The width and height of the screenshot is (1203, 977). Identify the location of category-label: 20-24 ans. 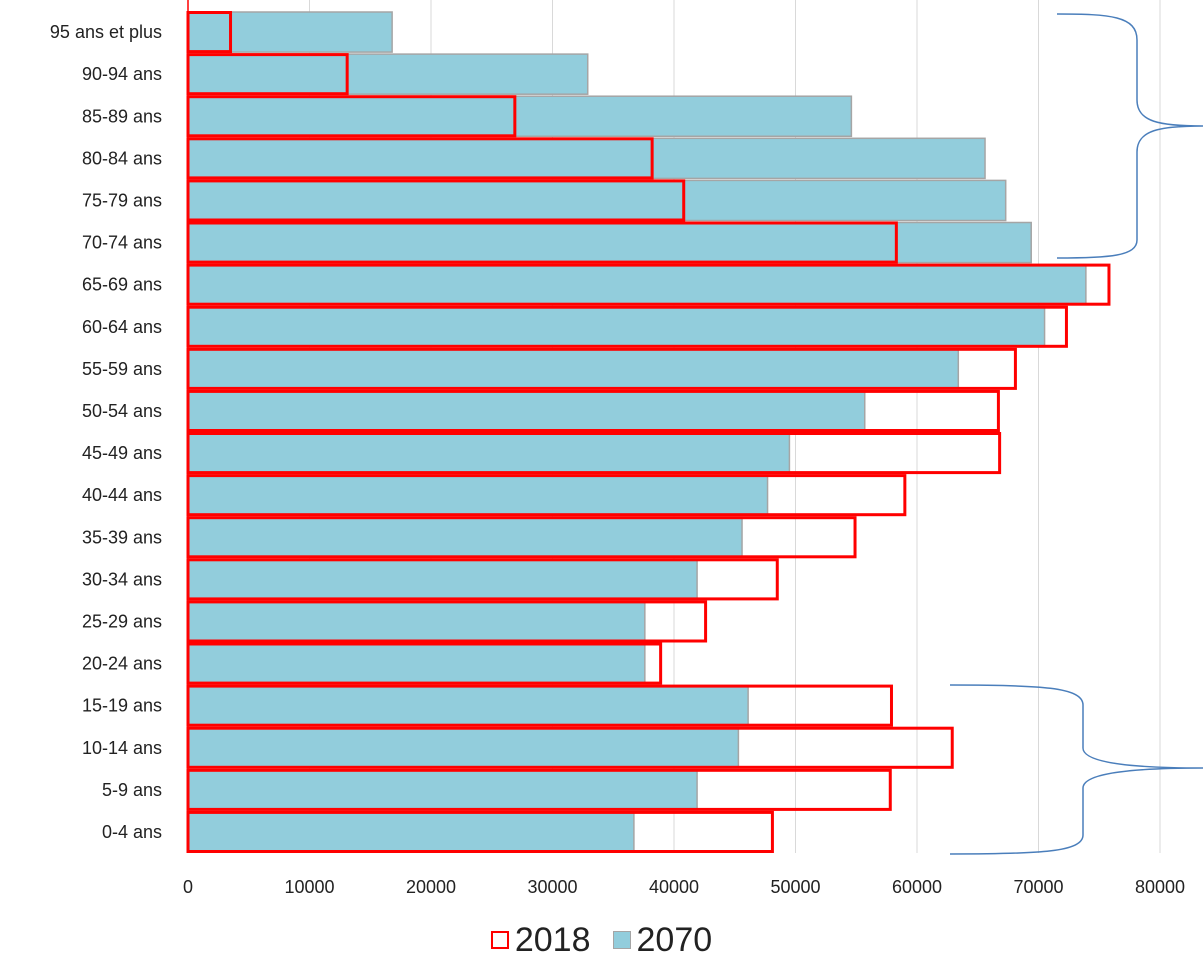
(122, 664).